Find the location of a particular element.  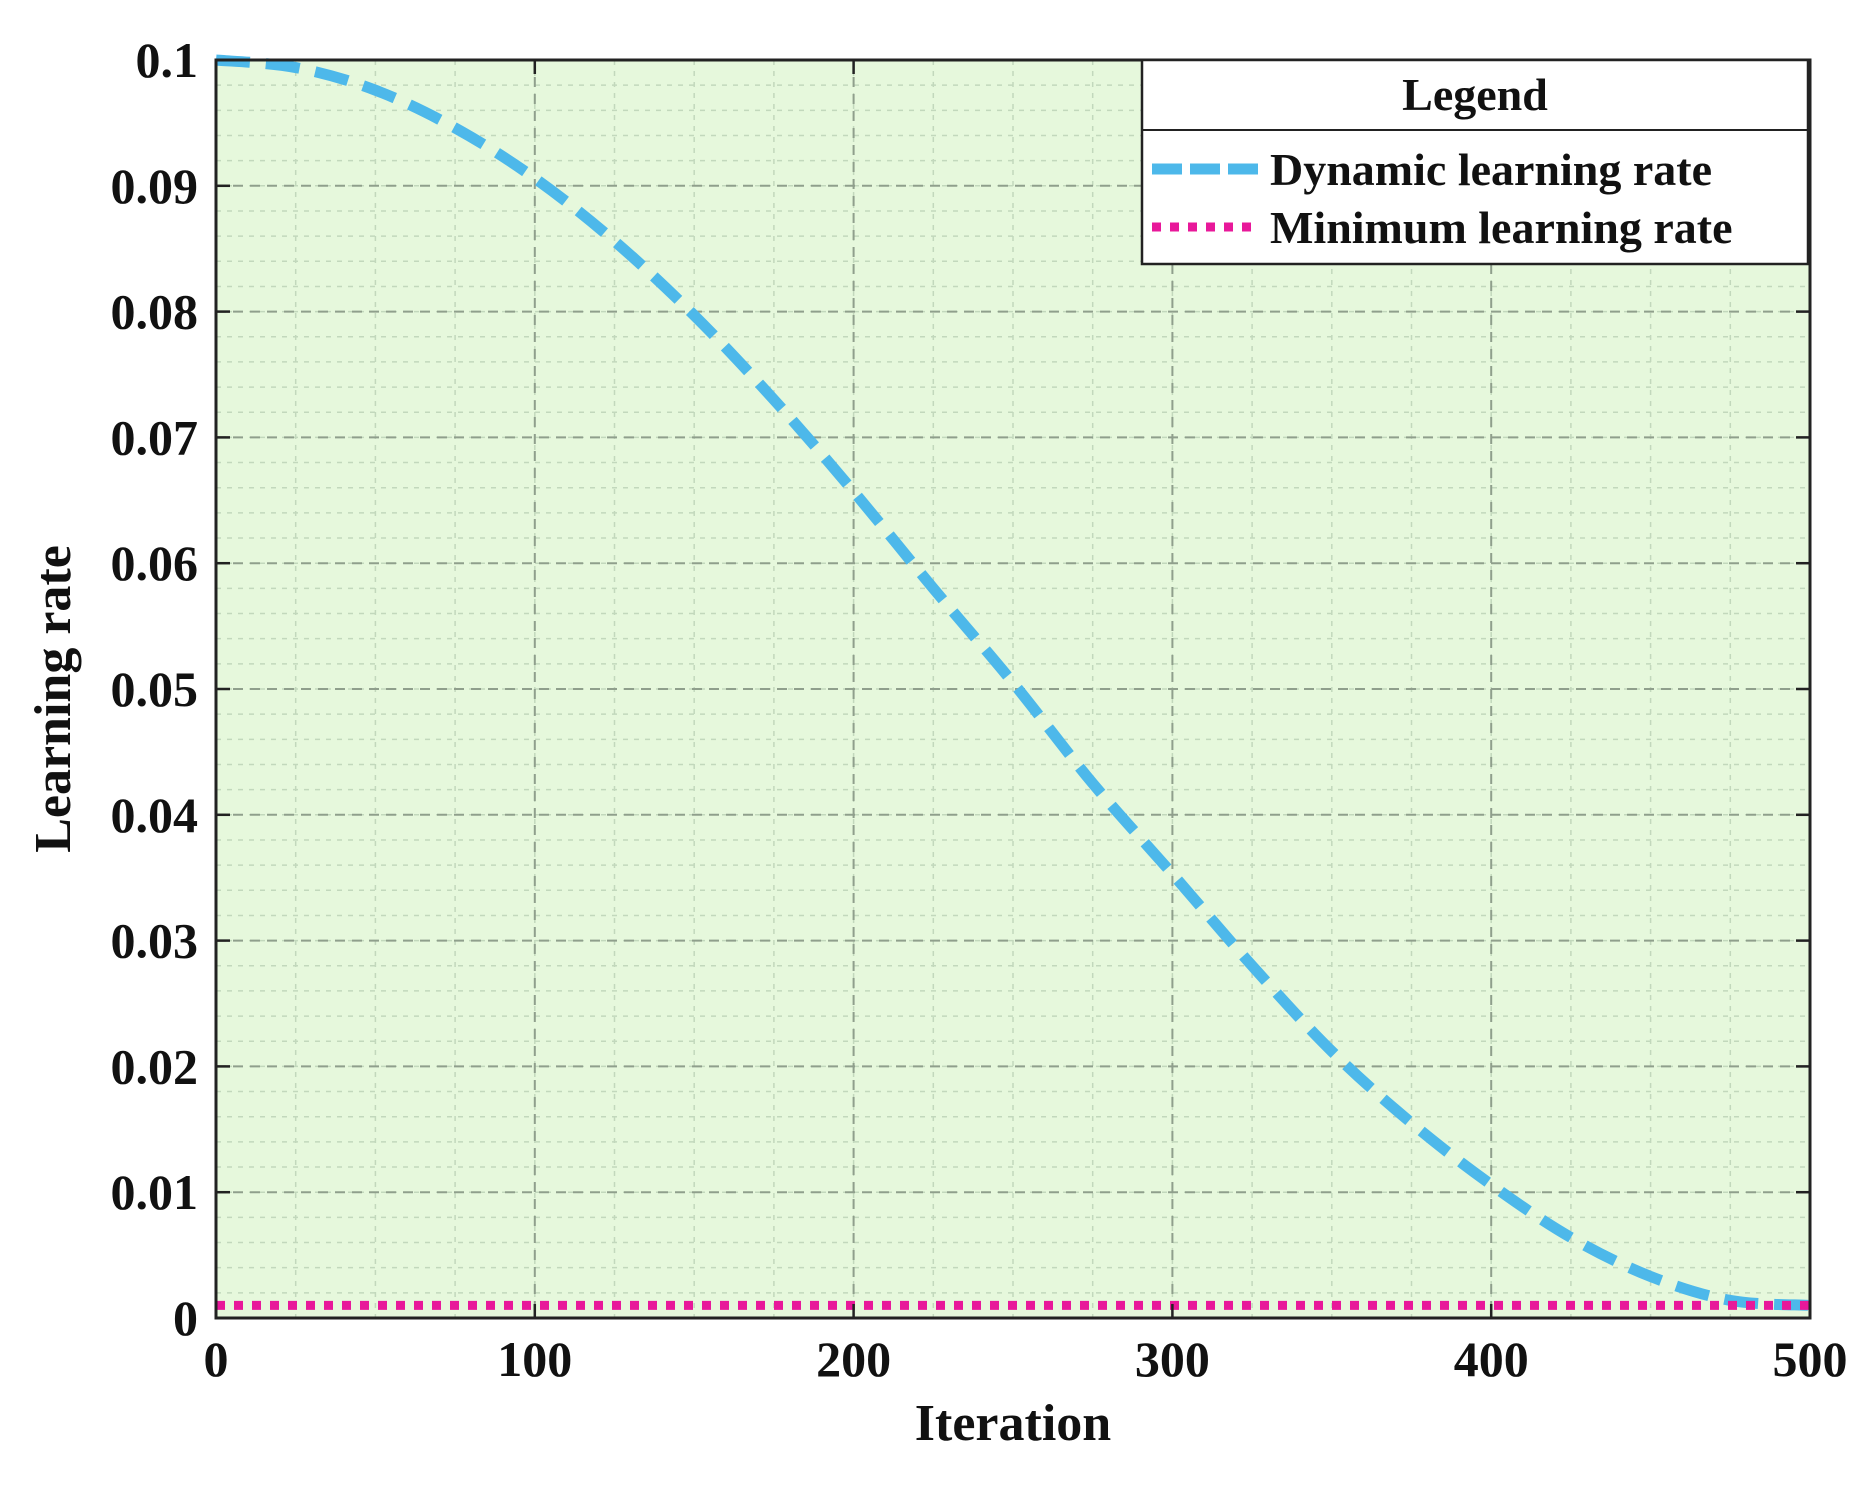

y-tick-label: 0.08 is located at coordinates (155, 312).